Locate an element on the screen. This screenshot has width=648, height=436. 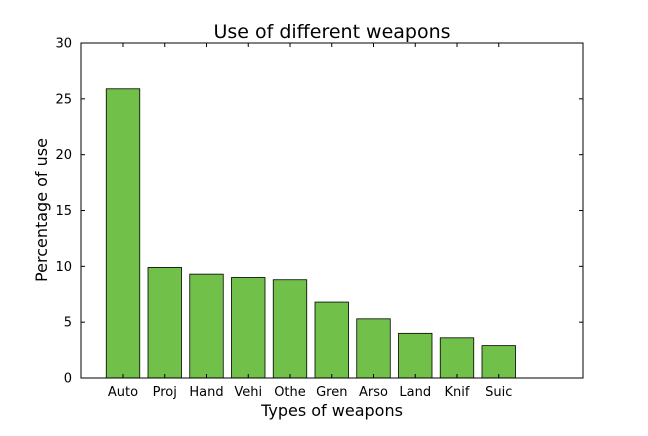
bar-vehi is located at coordinates (248, 328).